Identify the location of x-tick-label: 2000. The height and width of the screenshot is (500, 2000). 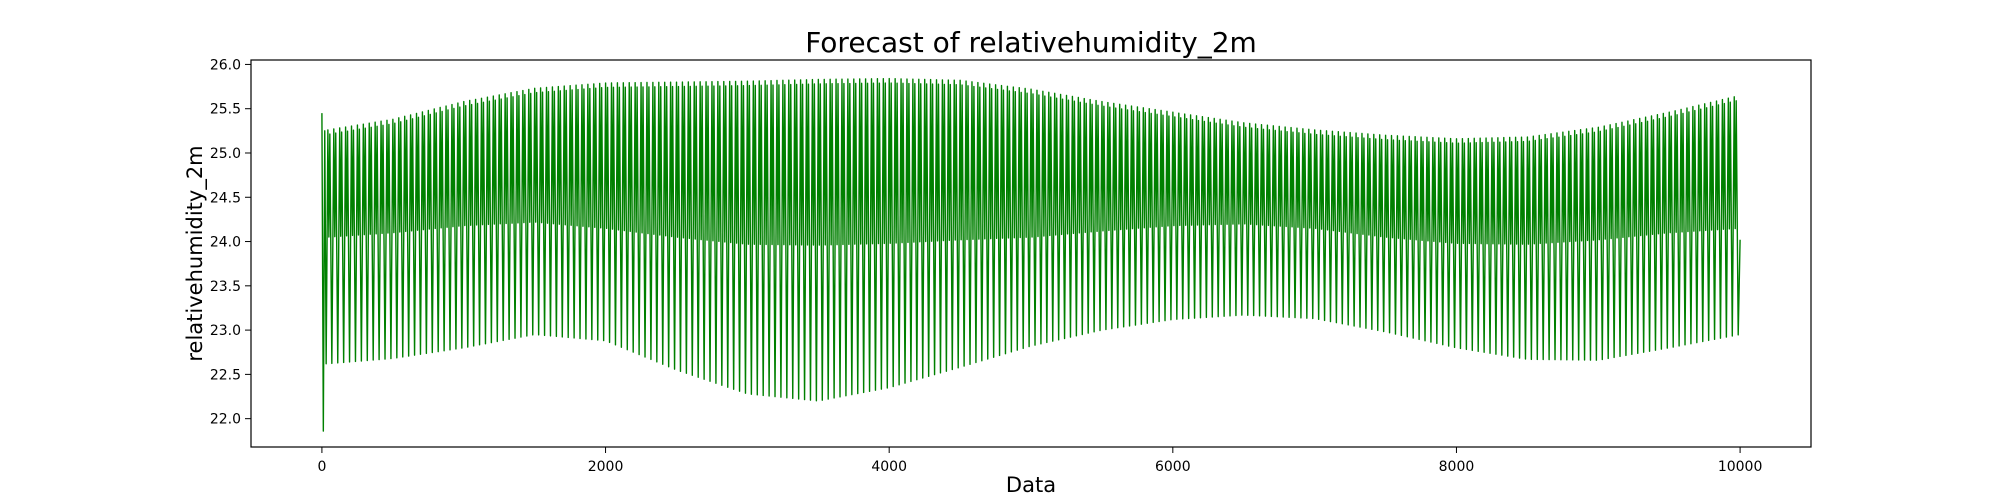
(606, 467).